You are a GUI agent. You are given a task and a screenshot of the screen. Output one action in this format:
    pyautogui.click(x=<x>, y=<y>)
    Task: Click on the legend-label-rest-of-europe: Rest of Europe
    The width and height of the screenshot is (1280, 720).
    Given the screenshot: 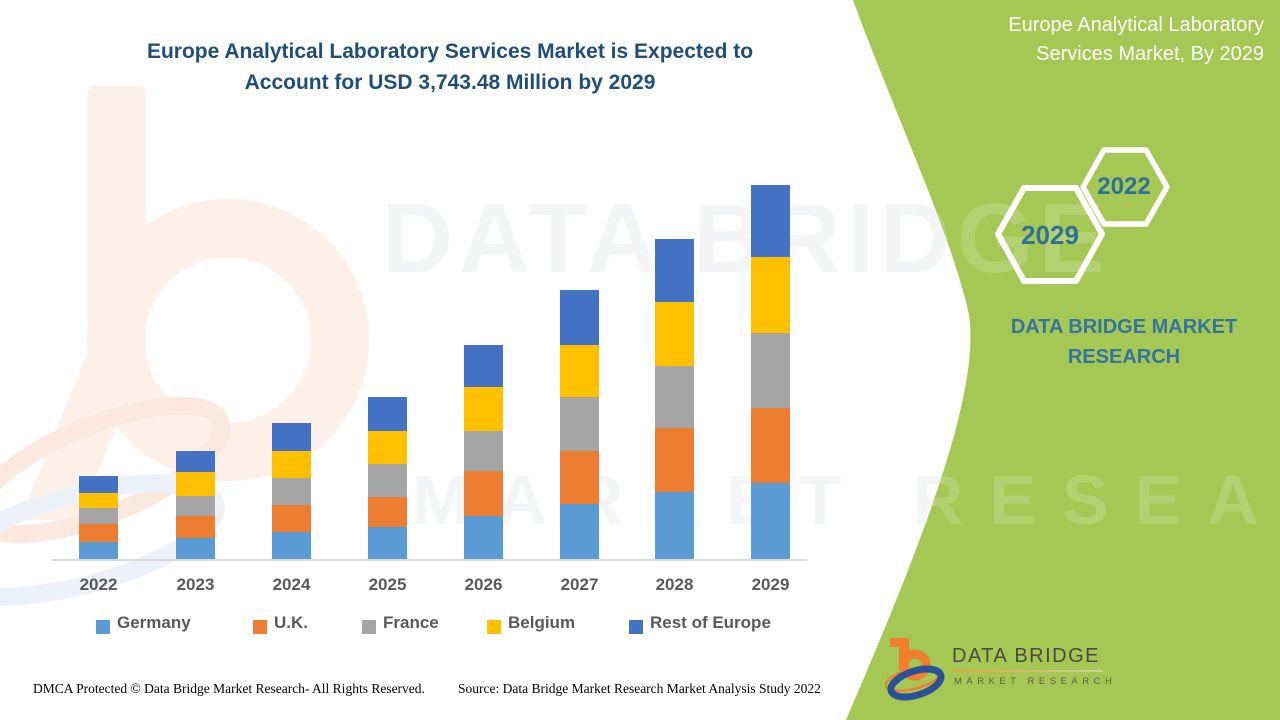 What is the action you would take?
    pyautogui.click(x=710, y=622)
    